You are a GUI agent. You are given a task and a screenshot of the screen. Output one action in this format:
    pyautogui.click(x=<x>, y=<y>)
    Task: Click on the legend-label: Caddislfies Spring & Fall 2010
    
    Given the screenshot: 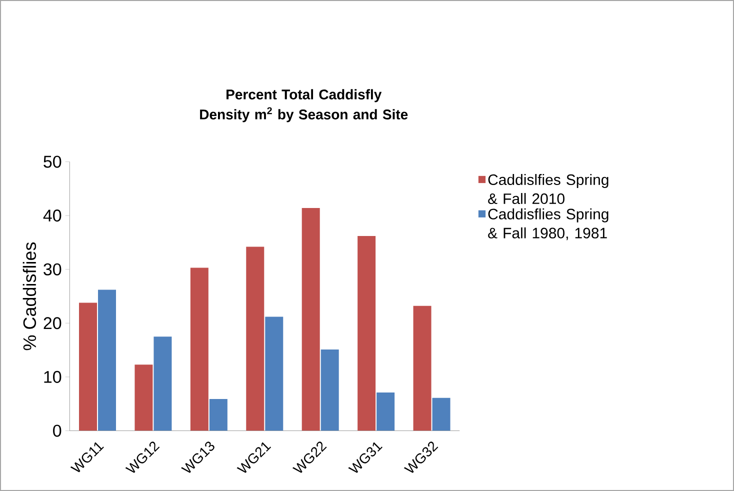 What is the action you would take?
    pyautogui.click(x=548, y=189)
    